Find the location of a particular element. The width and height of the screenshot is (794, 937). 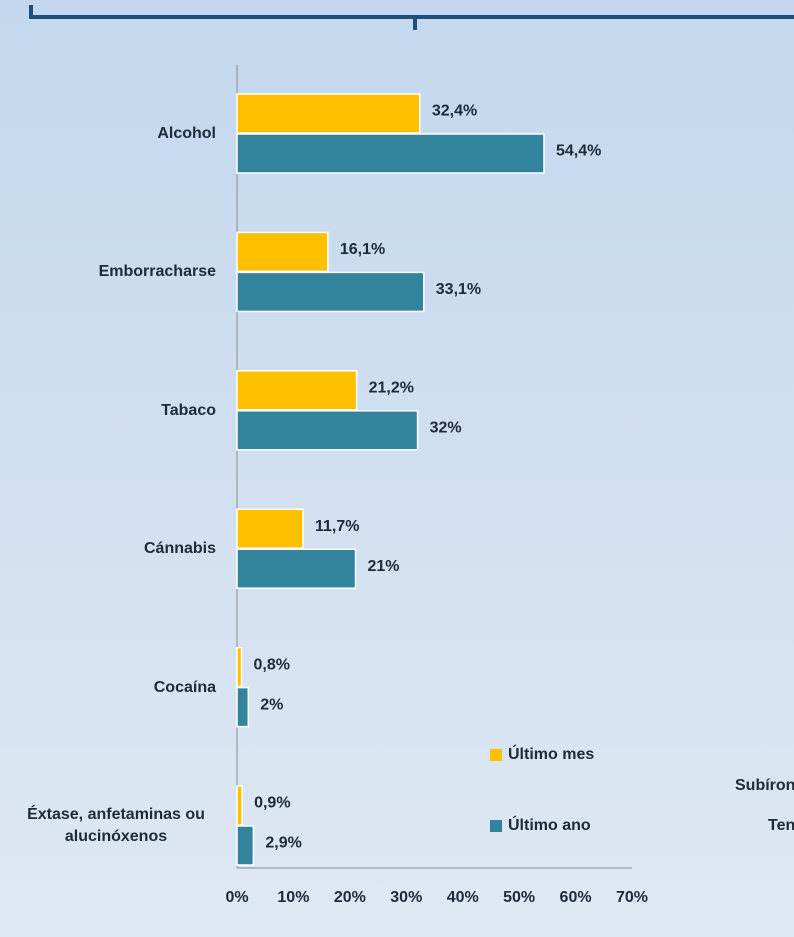

legend-label: Último ano is located at coordinates (549, 824).